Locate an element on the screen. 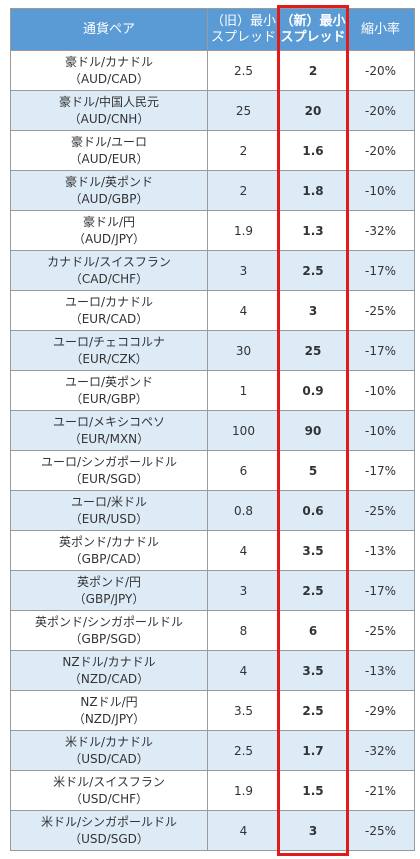 This screenshot has height=859, width=420. pair-name: 豪ドル/円 is located at coordinates (109, 221).